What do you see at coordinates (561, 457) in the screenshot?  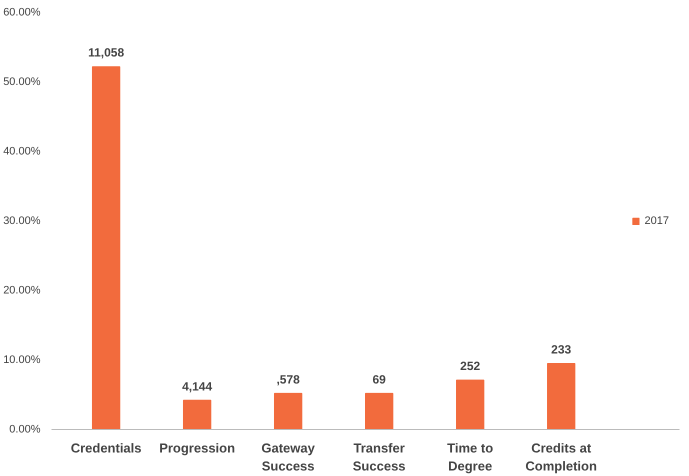 I see `x-tick-label: Credits at Completion` at bounding box center [561, 457].